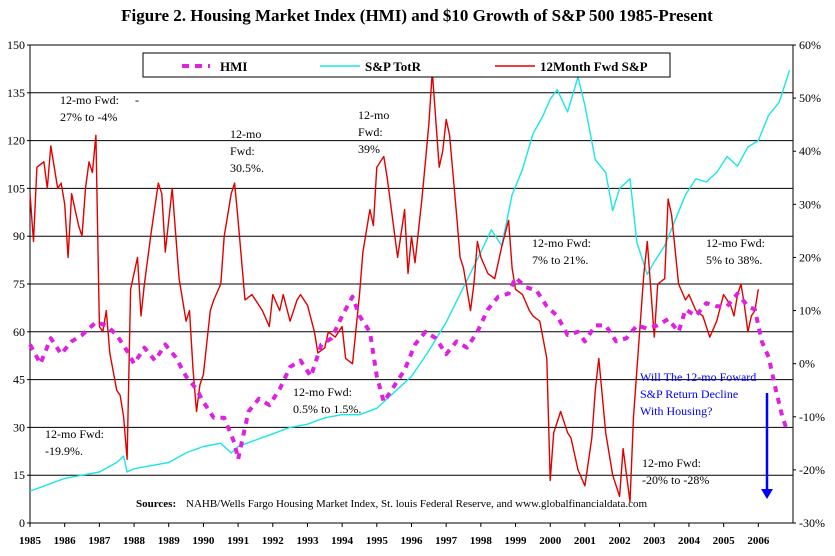 The width and height of the screenshot is (835, 556). I want to click on x-tick-label: 1998, so click(481, 541).